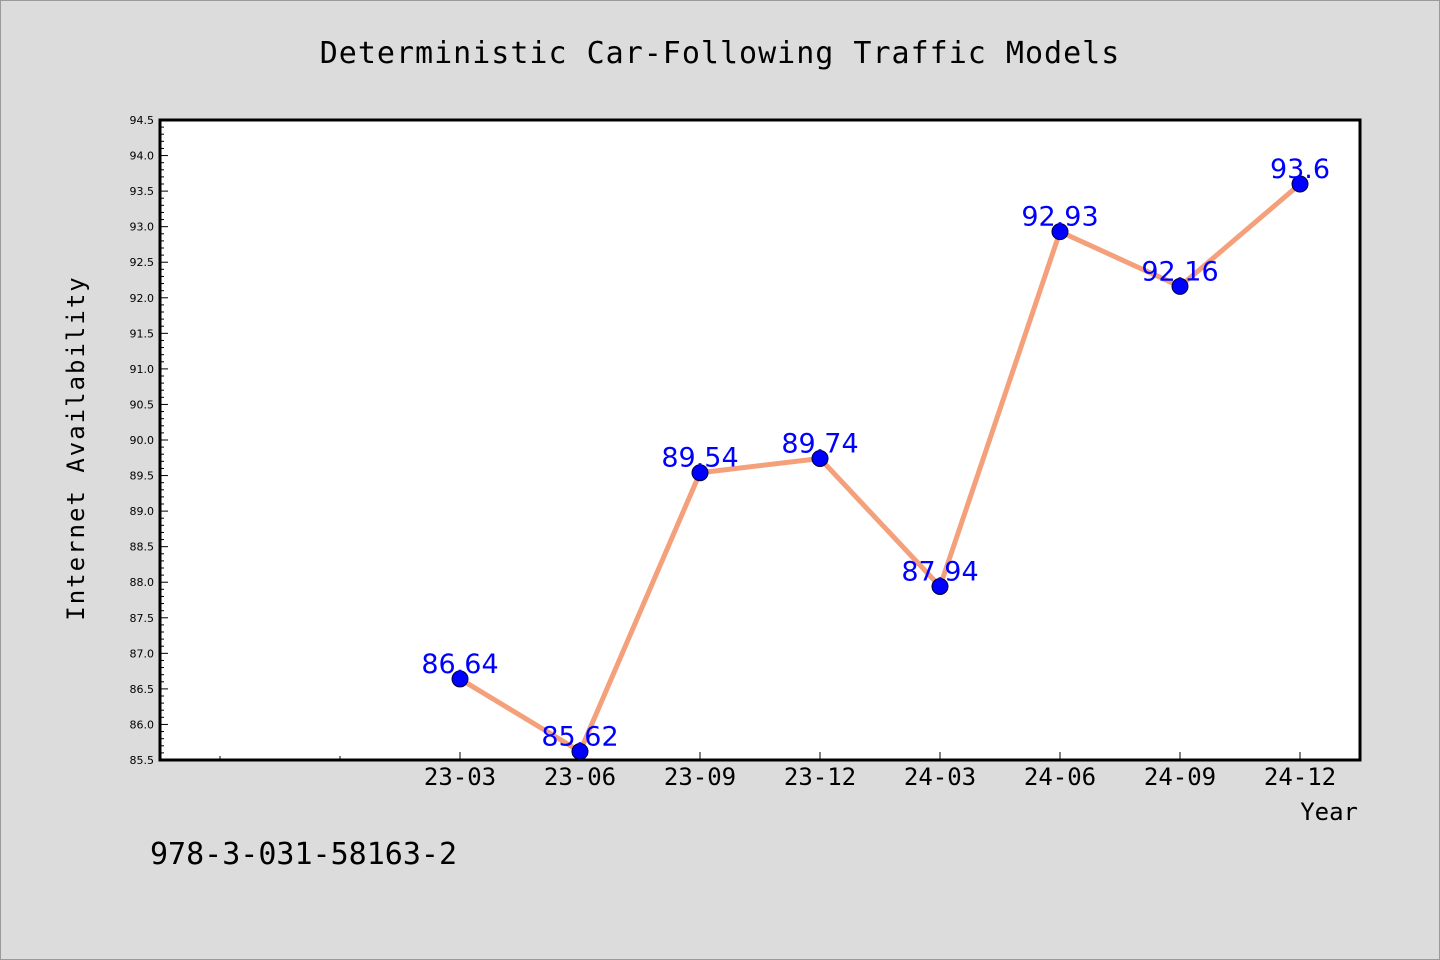 This screenshot has height=960, width=1440. I want to click on y-tick-label: 90.5, so click(142, 404).